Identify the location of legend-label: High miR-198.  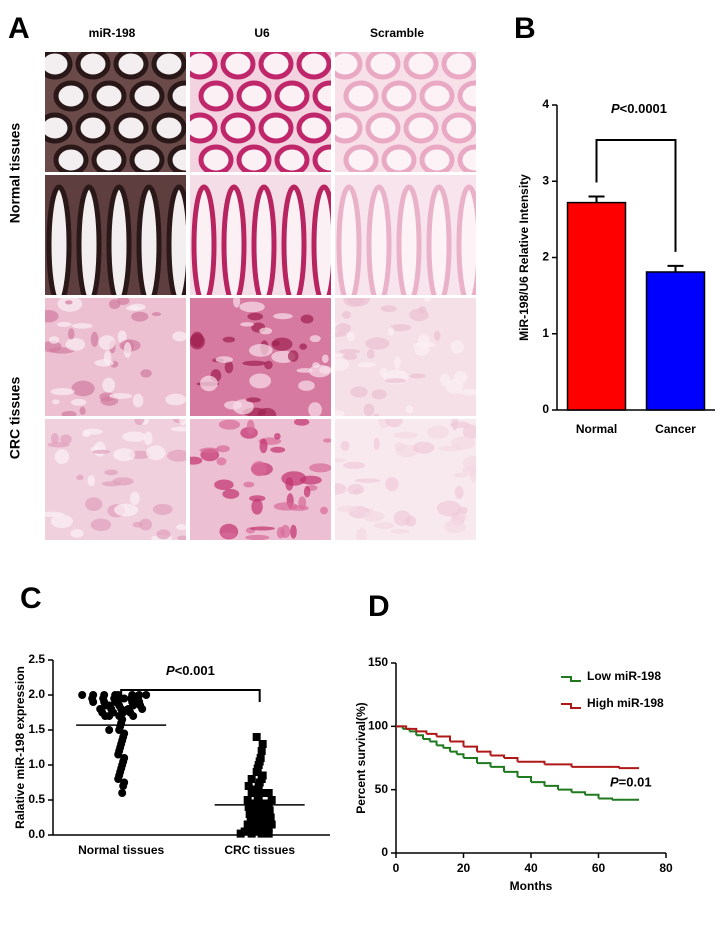
(625, 703).